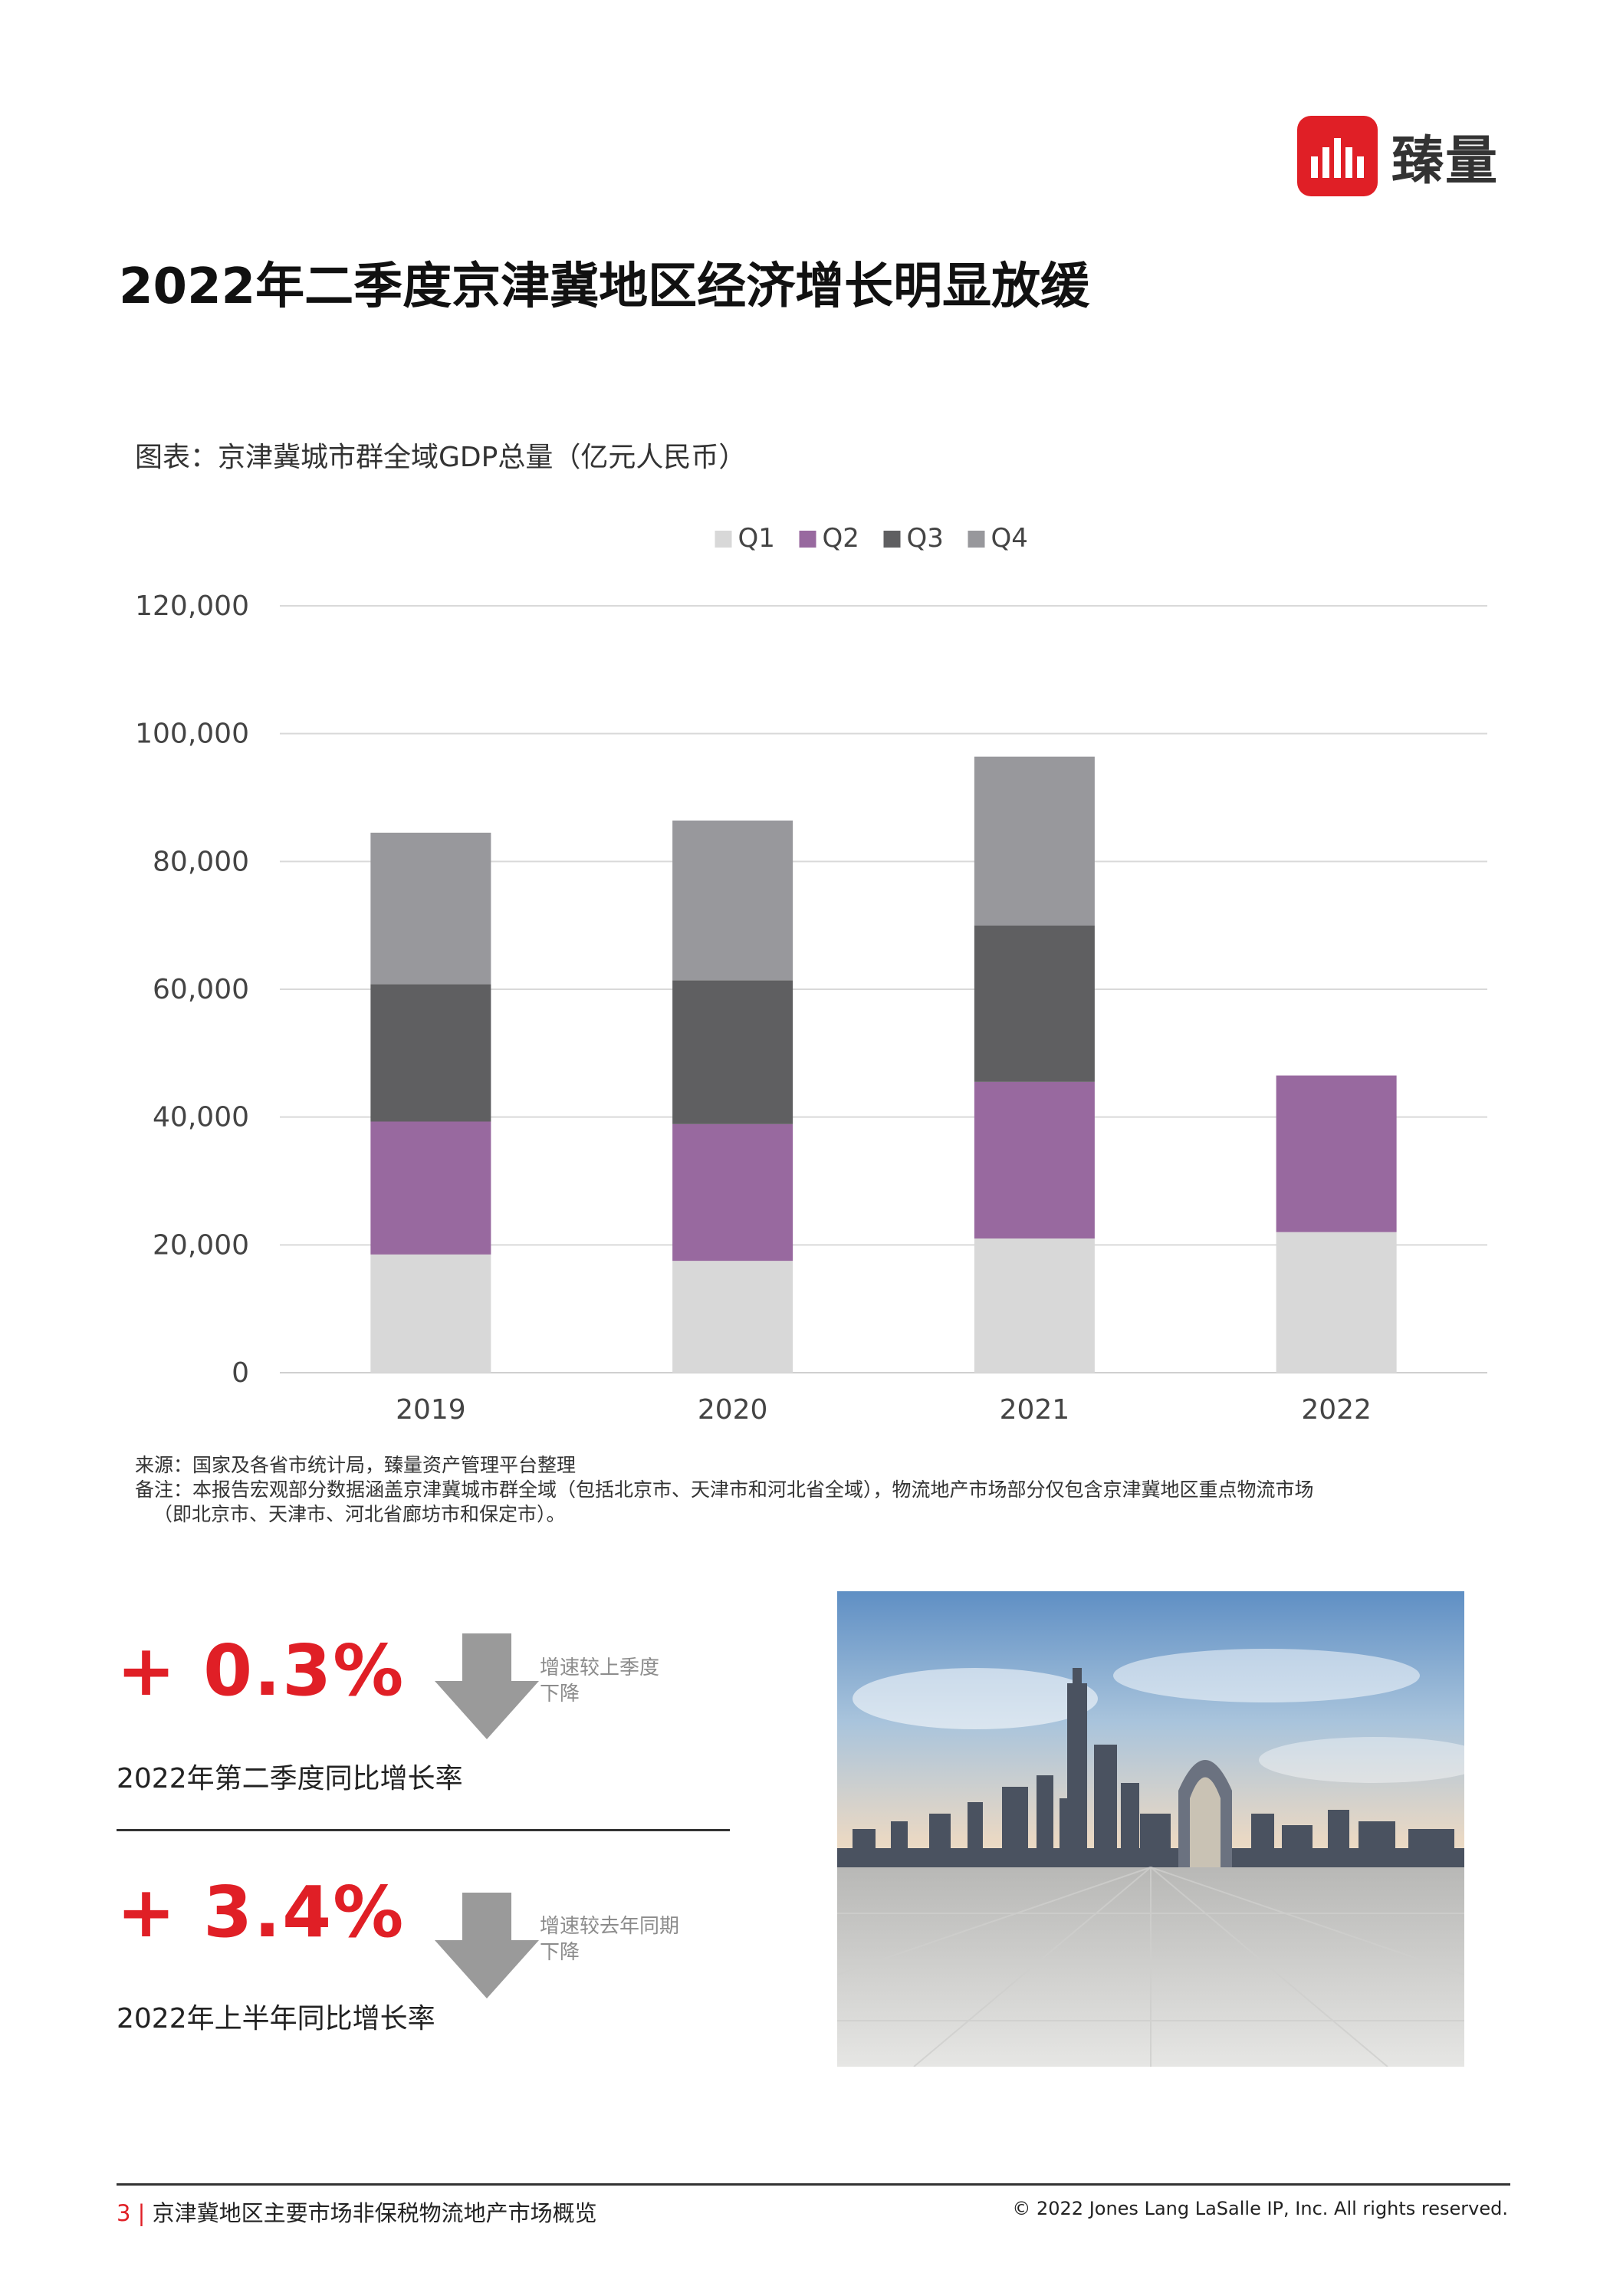 Image resolution: width=1623 pixels, height=2296 pixels. What do you see at coordinates (976, 539) in the screenshot?
I see `legend-swatch-q4` at bounding box center [976, 539].